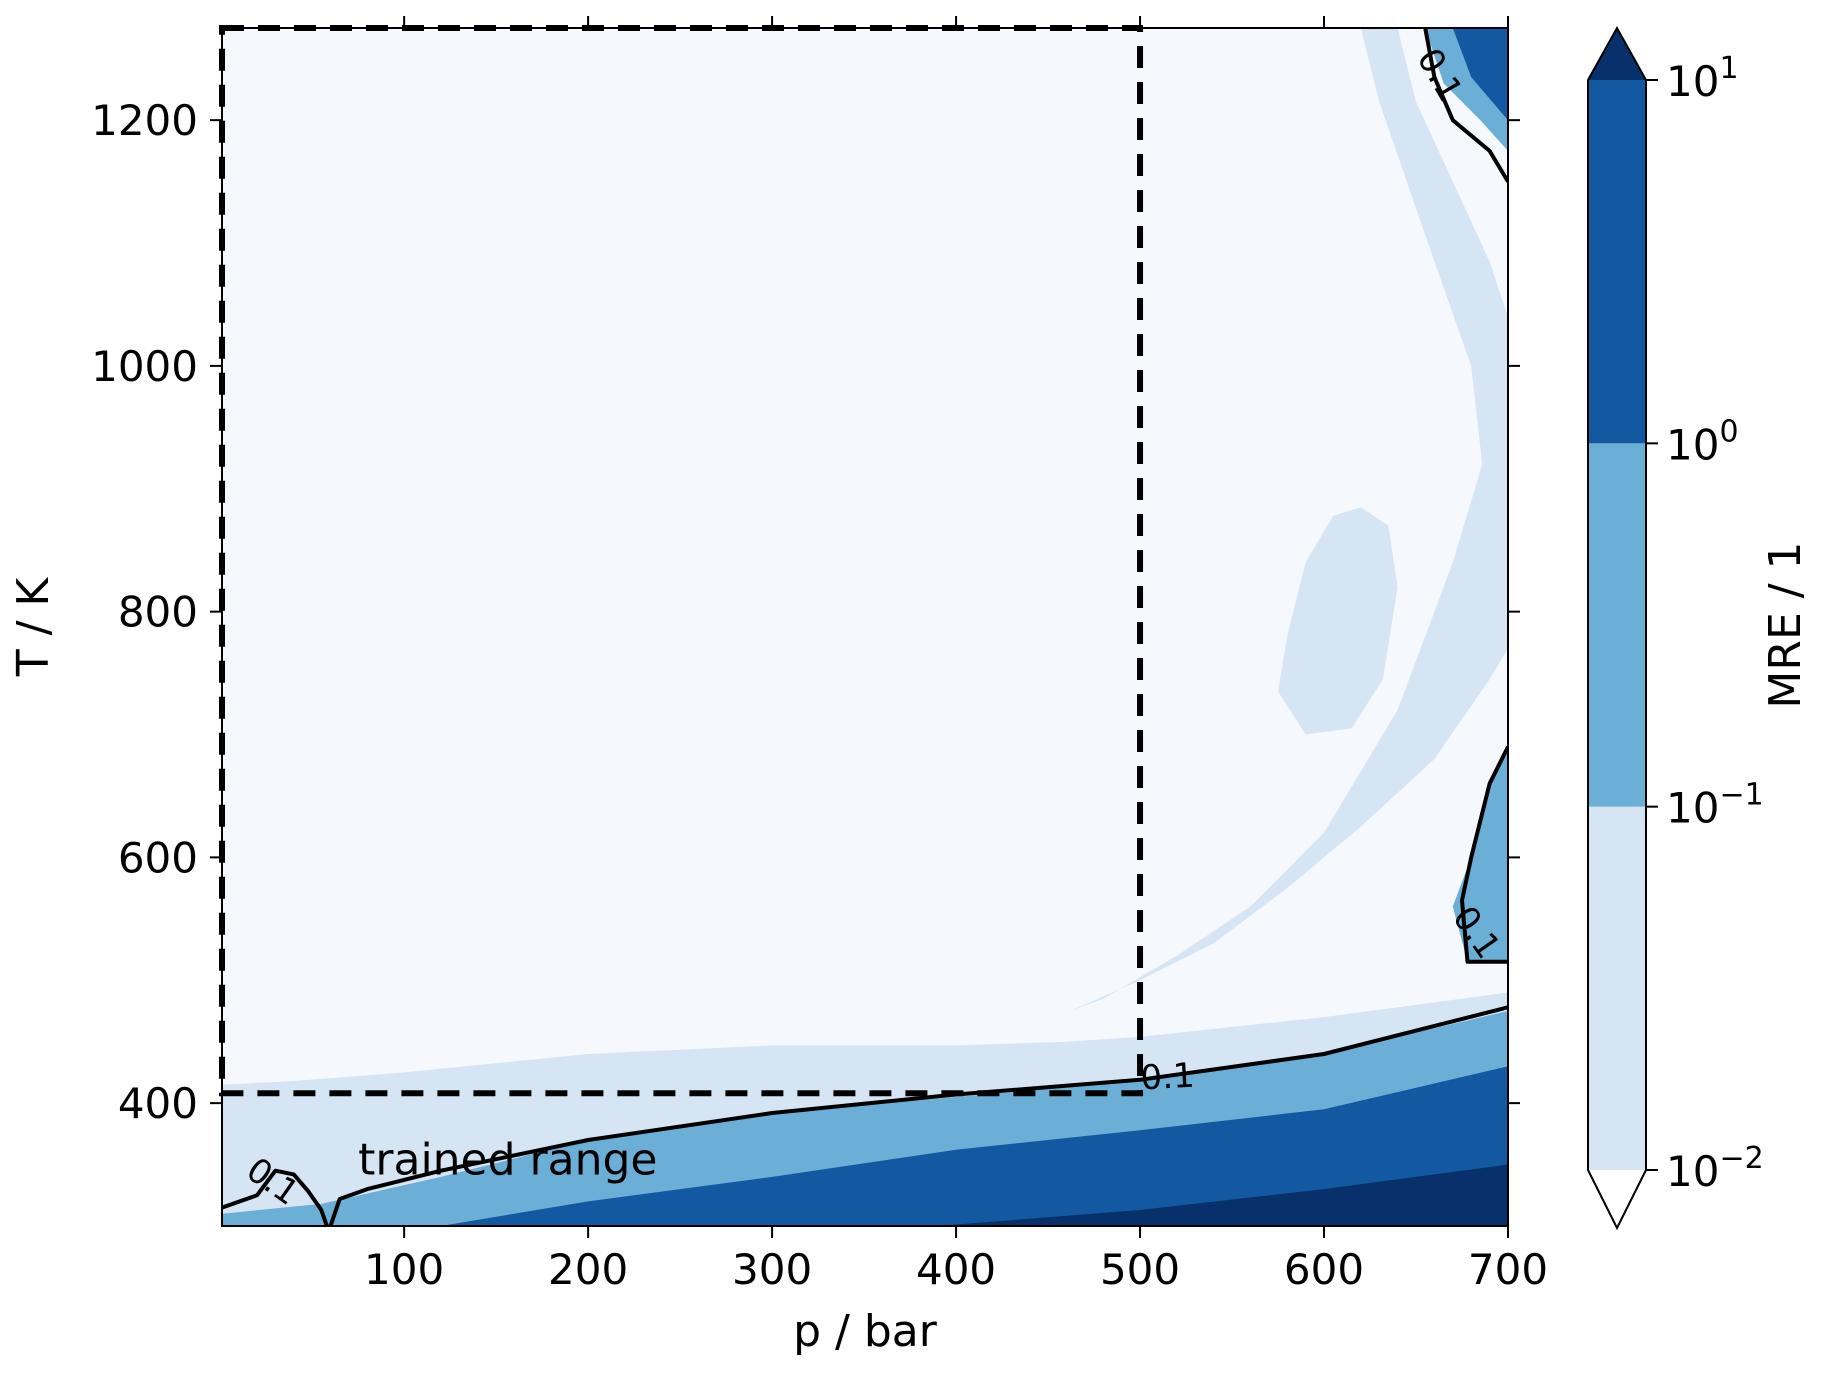 This screenshot has height=1375, width=1838. What do you see at coordinates (1508, 1269) in the screenshot?
I see `x-tick-label-700: 700` at bounding box center [1508, 1269].